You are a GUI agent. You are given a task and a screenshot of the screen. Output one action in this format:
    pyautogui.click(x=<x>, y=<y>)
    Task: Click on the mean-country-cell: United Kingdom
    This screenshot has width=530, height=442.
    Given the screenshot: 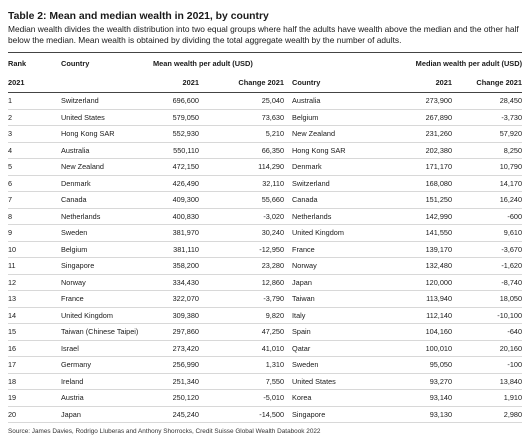 What is the action you would take?
    pyautogui.click(x=105, y=315)
    